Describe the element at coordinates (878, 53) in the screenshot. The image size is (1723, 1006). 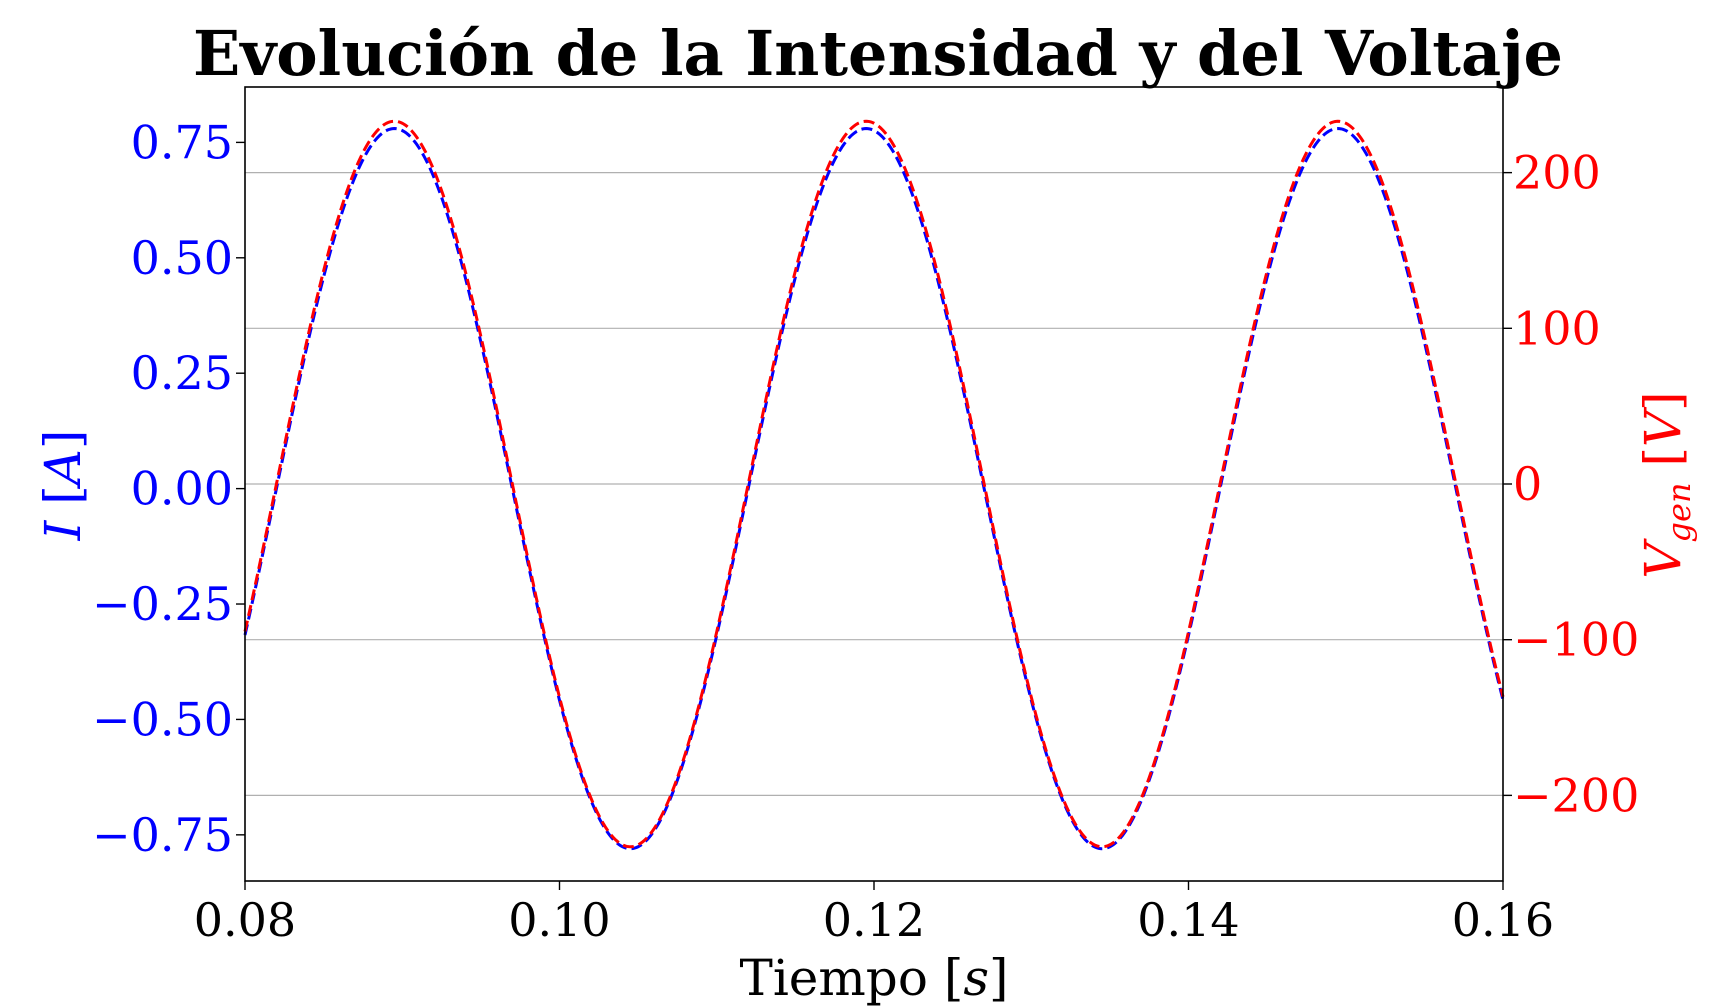
I see `chart-title: Evolución de la Intensidad y del Voltaje` at that location.